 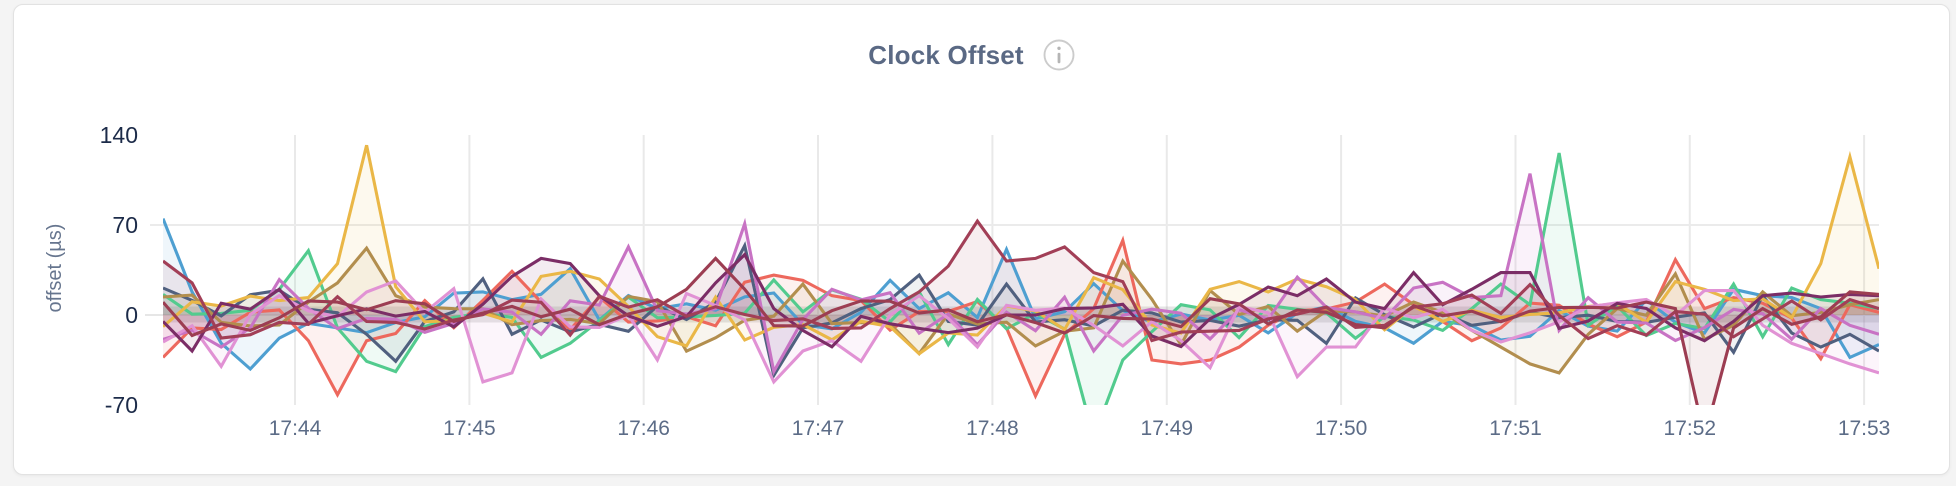 I want to click on svg-text: 140, so click(x=119, y=135).